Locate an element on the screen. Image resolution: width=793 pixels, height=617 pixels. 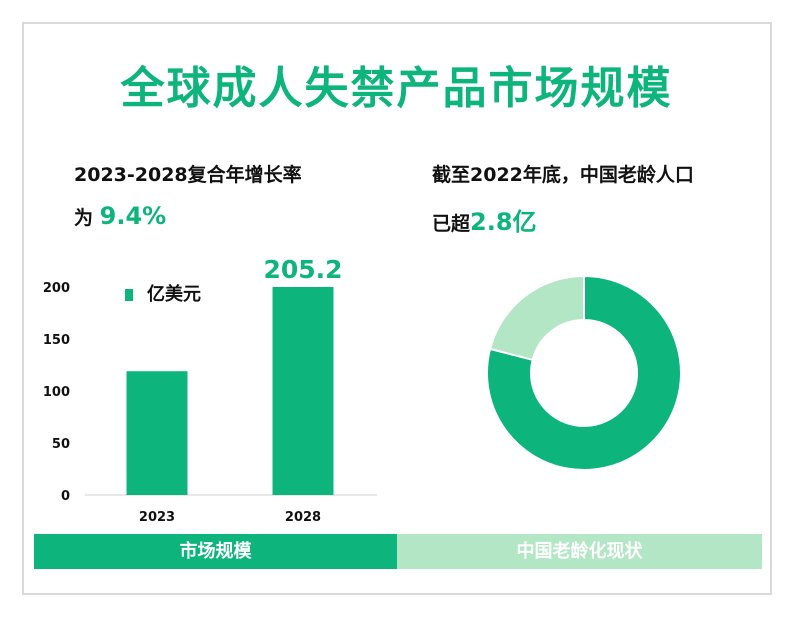
bar-2023 is located at coordinates (157, 433).